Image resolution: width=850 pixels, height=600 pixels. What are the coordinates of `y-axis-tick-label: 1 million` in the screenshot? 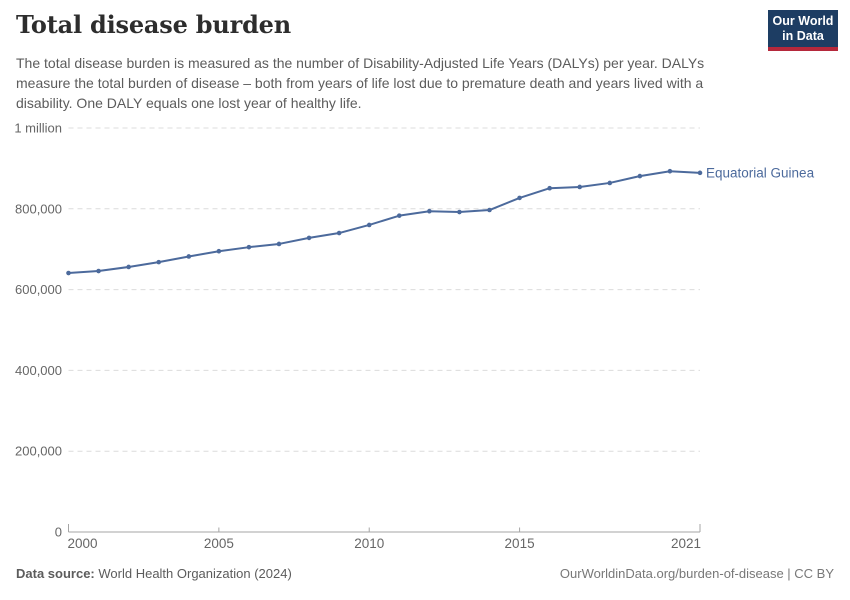 It's located at (38, 128).